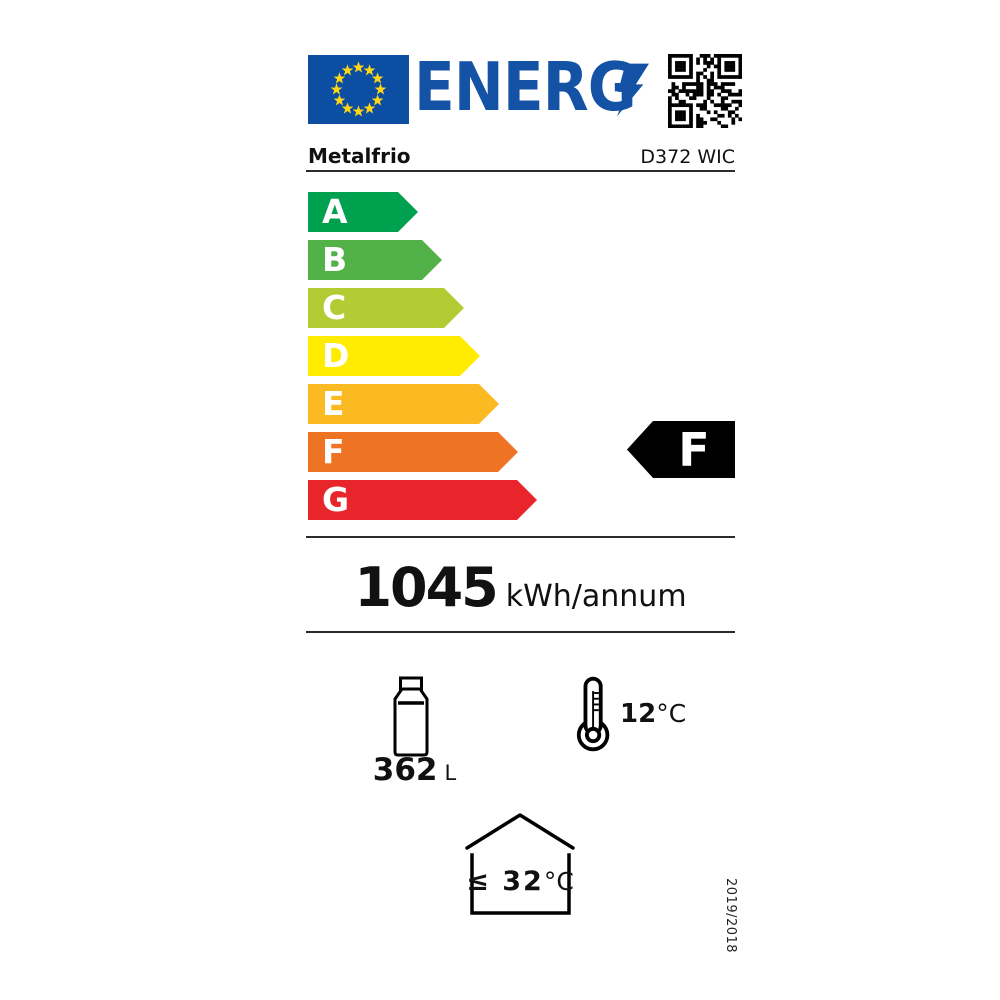  Describe the element at coordinates (687, 157) in the screenshot. I see `model-number: D372 WIC` at that location.